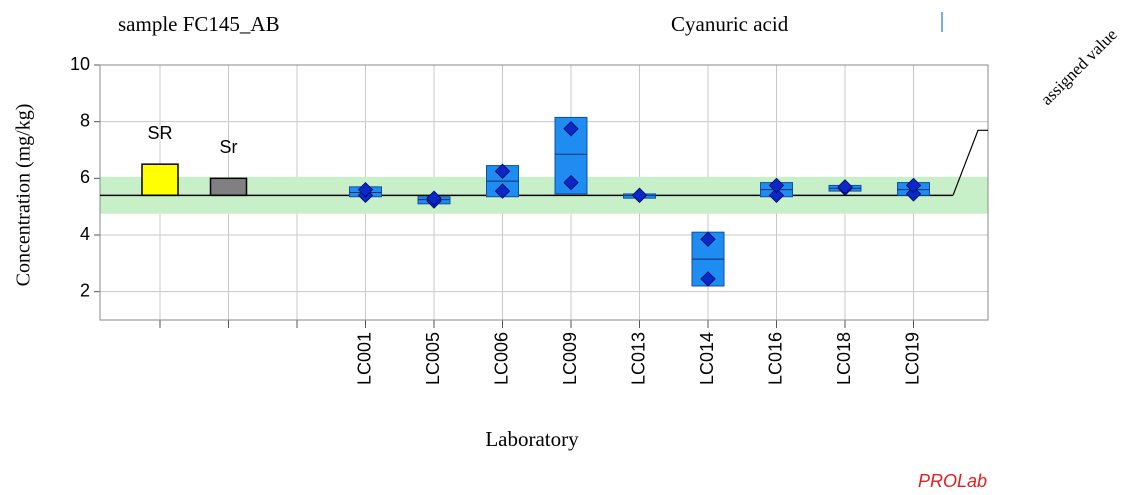 This screenshot has height=495, width=1139. I want to click on x-axis-label: Laboratory, so click(532, 439).